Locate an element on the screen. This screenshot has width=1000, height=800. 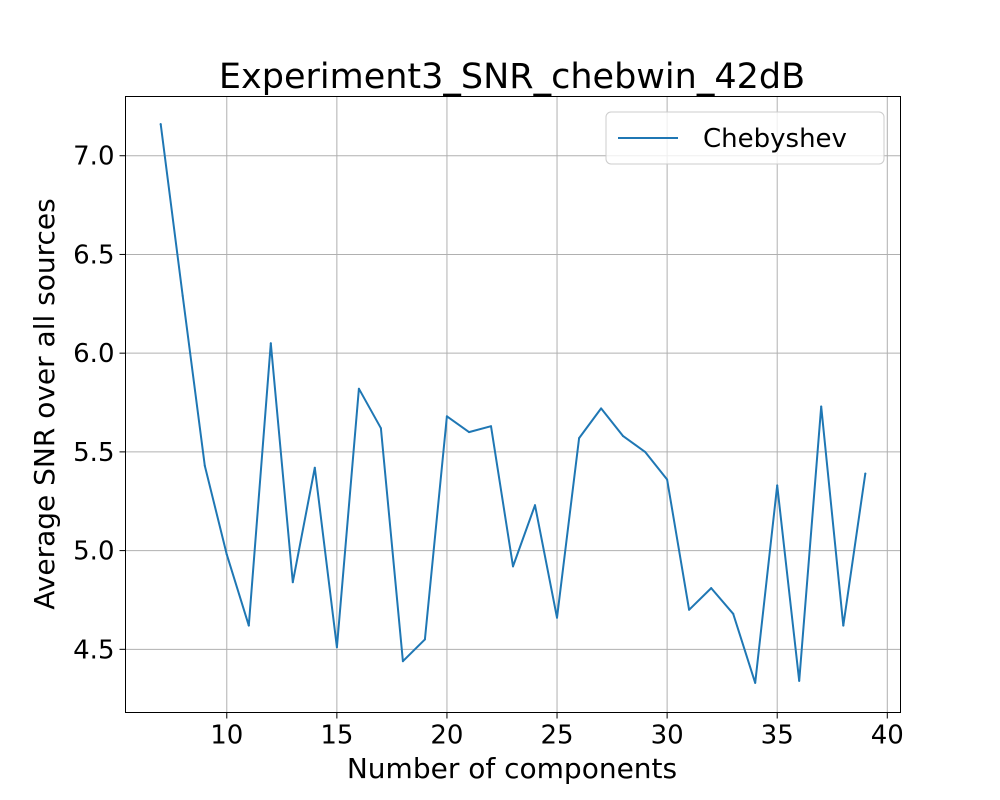
chart-title: Experiment3_SNR_chebwin_42dB is located at coordinates (512, 77).